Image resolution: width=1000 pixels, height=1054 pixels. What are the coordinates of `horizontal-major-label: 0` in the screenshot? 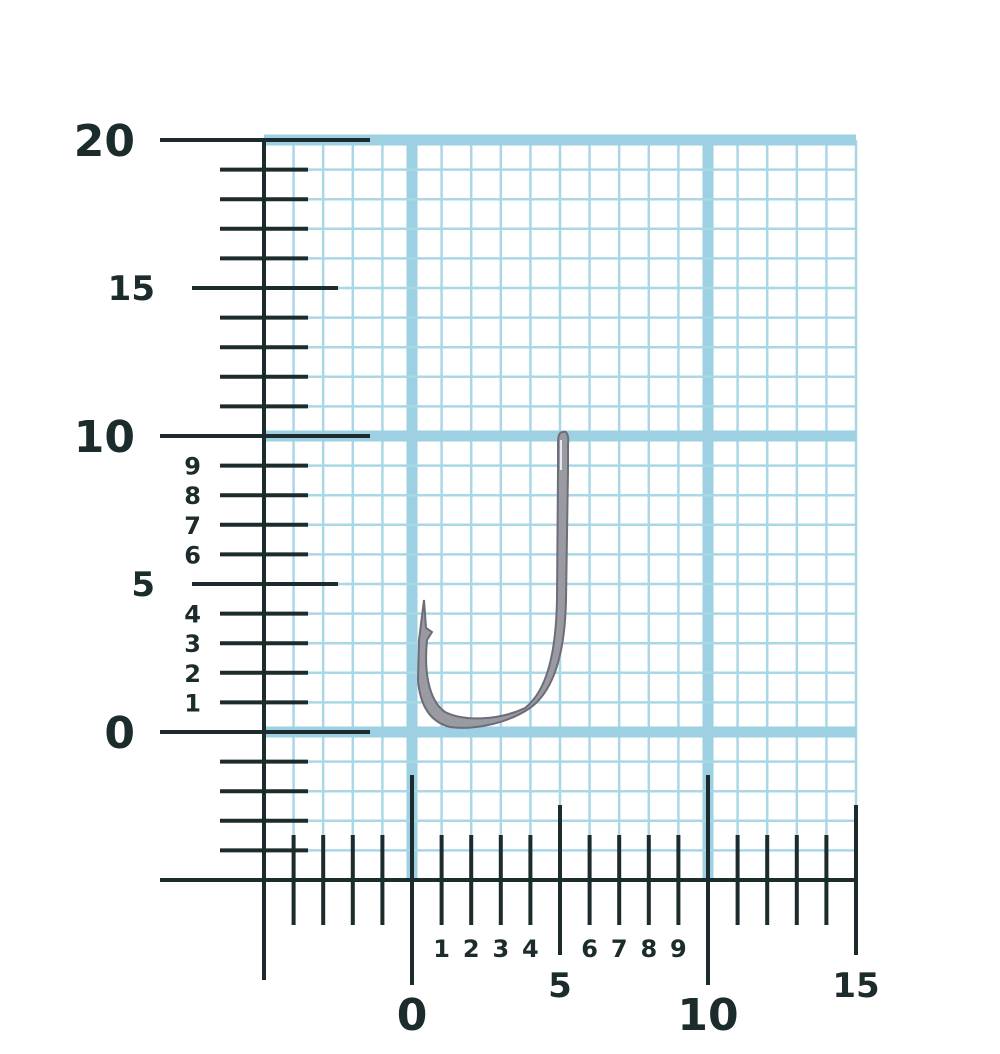 It's located at (412, 1015).